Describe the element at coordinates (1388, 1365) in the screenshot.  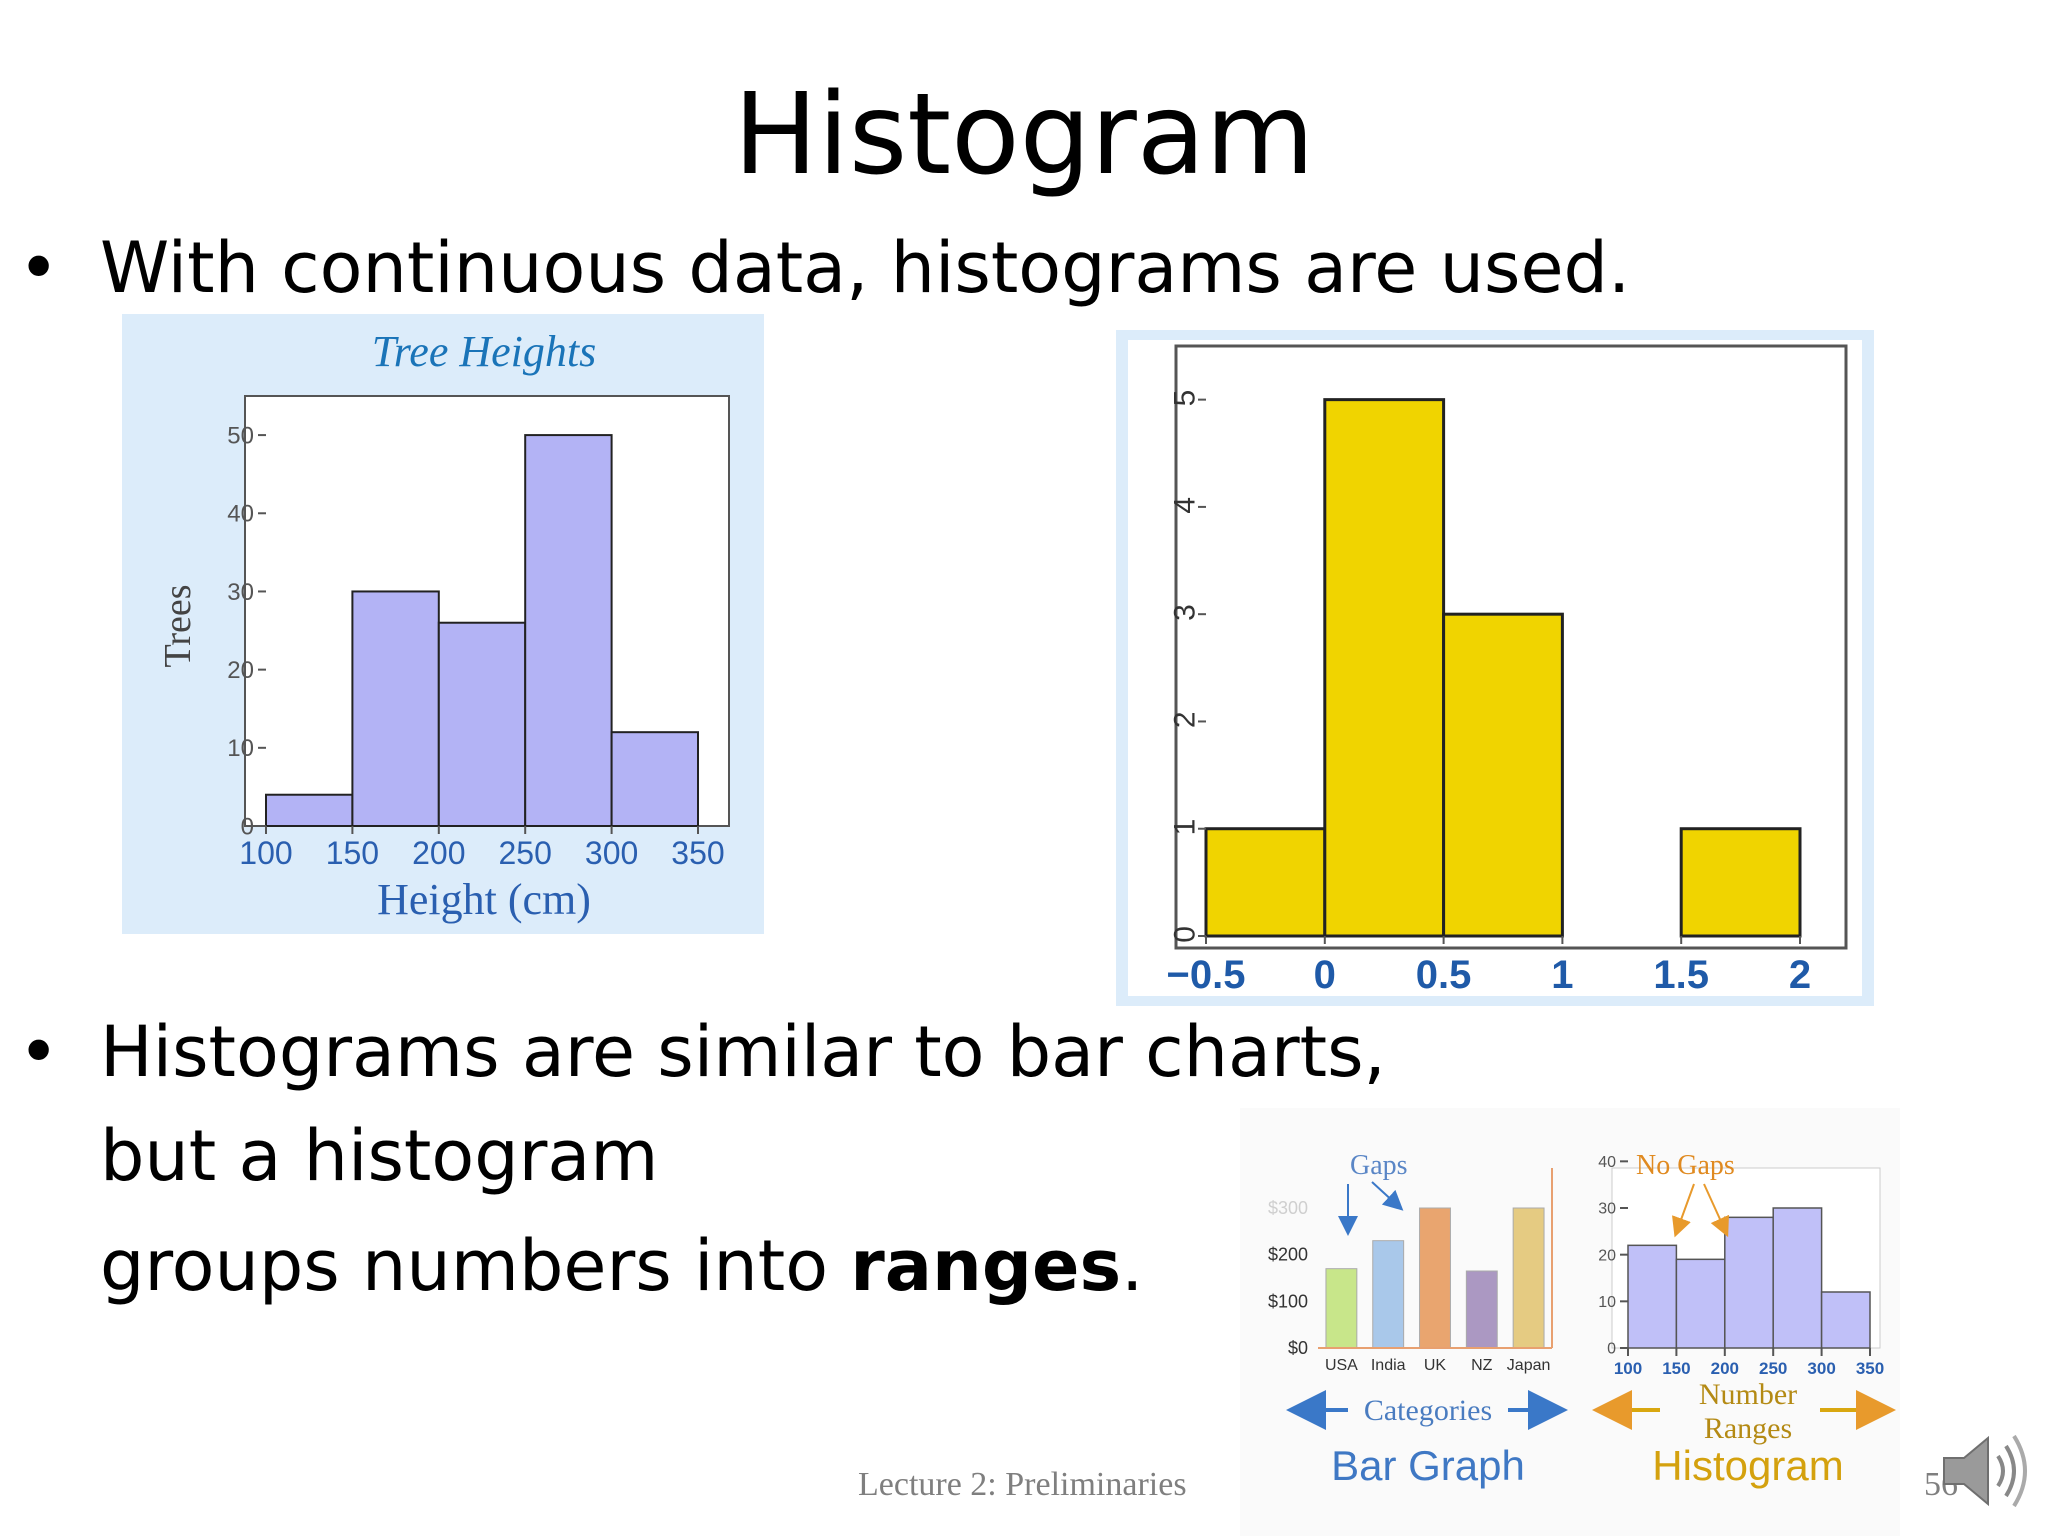
I see `x-tick-label: India` at that location.